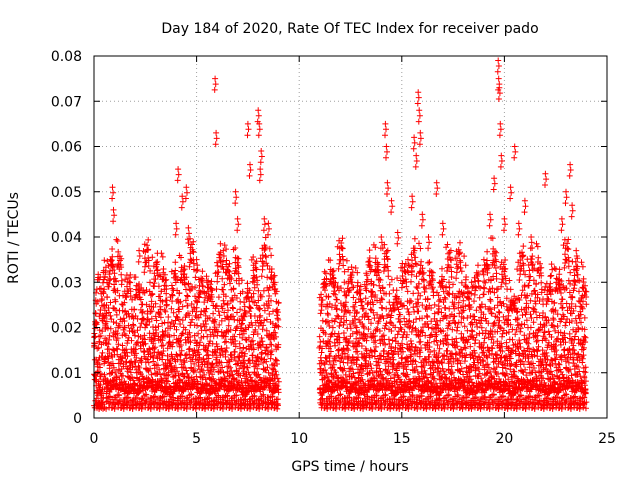  Describe the element at coordinates (14, 238) in the screenshot. I see `y-axis-label: ROTI / TECUs` at that location.